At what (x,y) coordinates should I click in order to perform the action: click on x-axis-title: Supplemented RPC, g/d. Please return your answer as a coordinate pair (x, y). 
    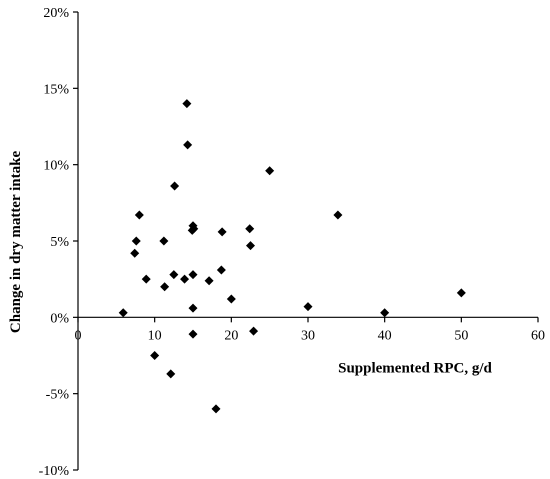
    Looking at the image, I should click on (415, 368).